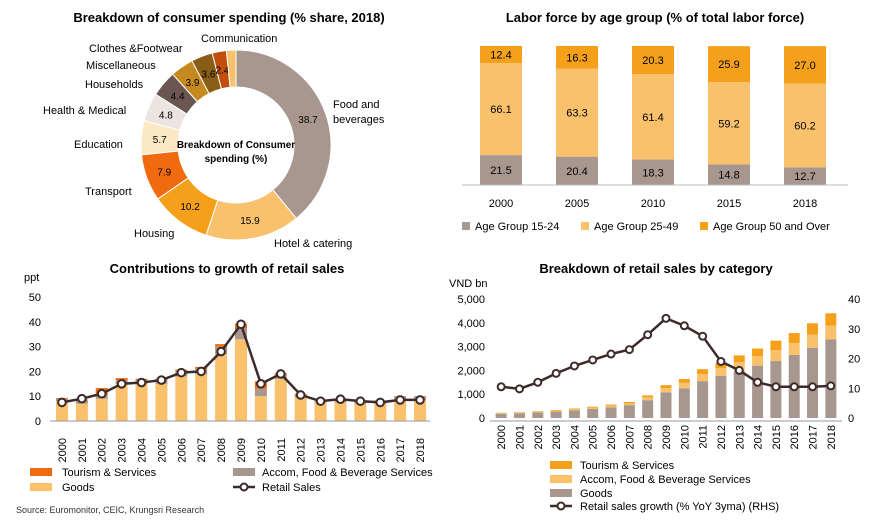 This screenshot has width=870, height=524. Describe the element at coordinates (109, 473) in the screenshot. I see `legend-label-tourism: Tourism & Services` at that location.